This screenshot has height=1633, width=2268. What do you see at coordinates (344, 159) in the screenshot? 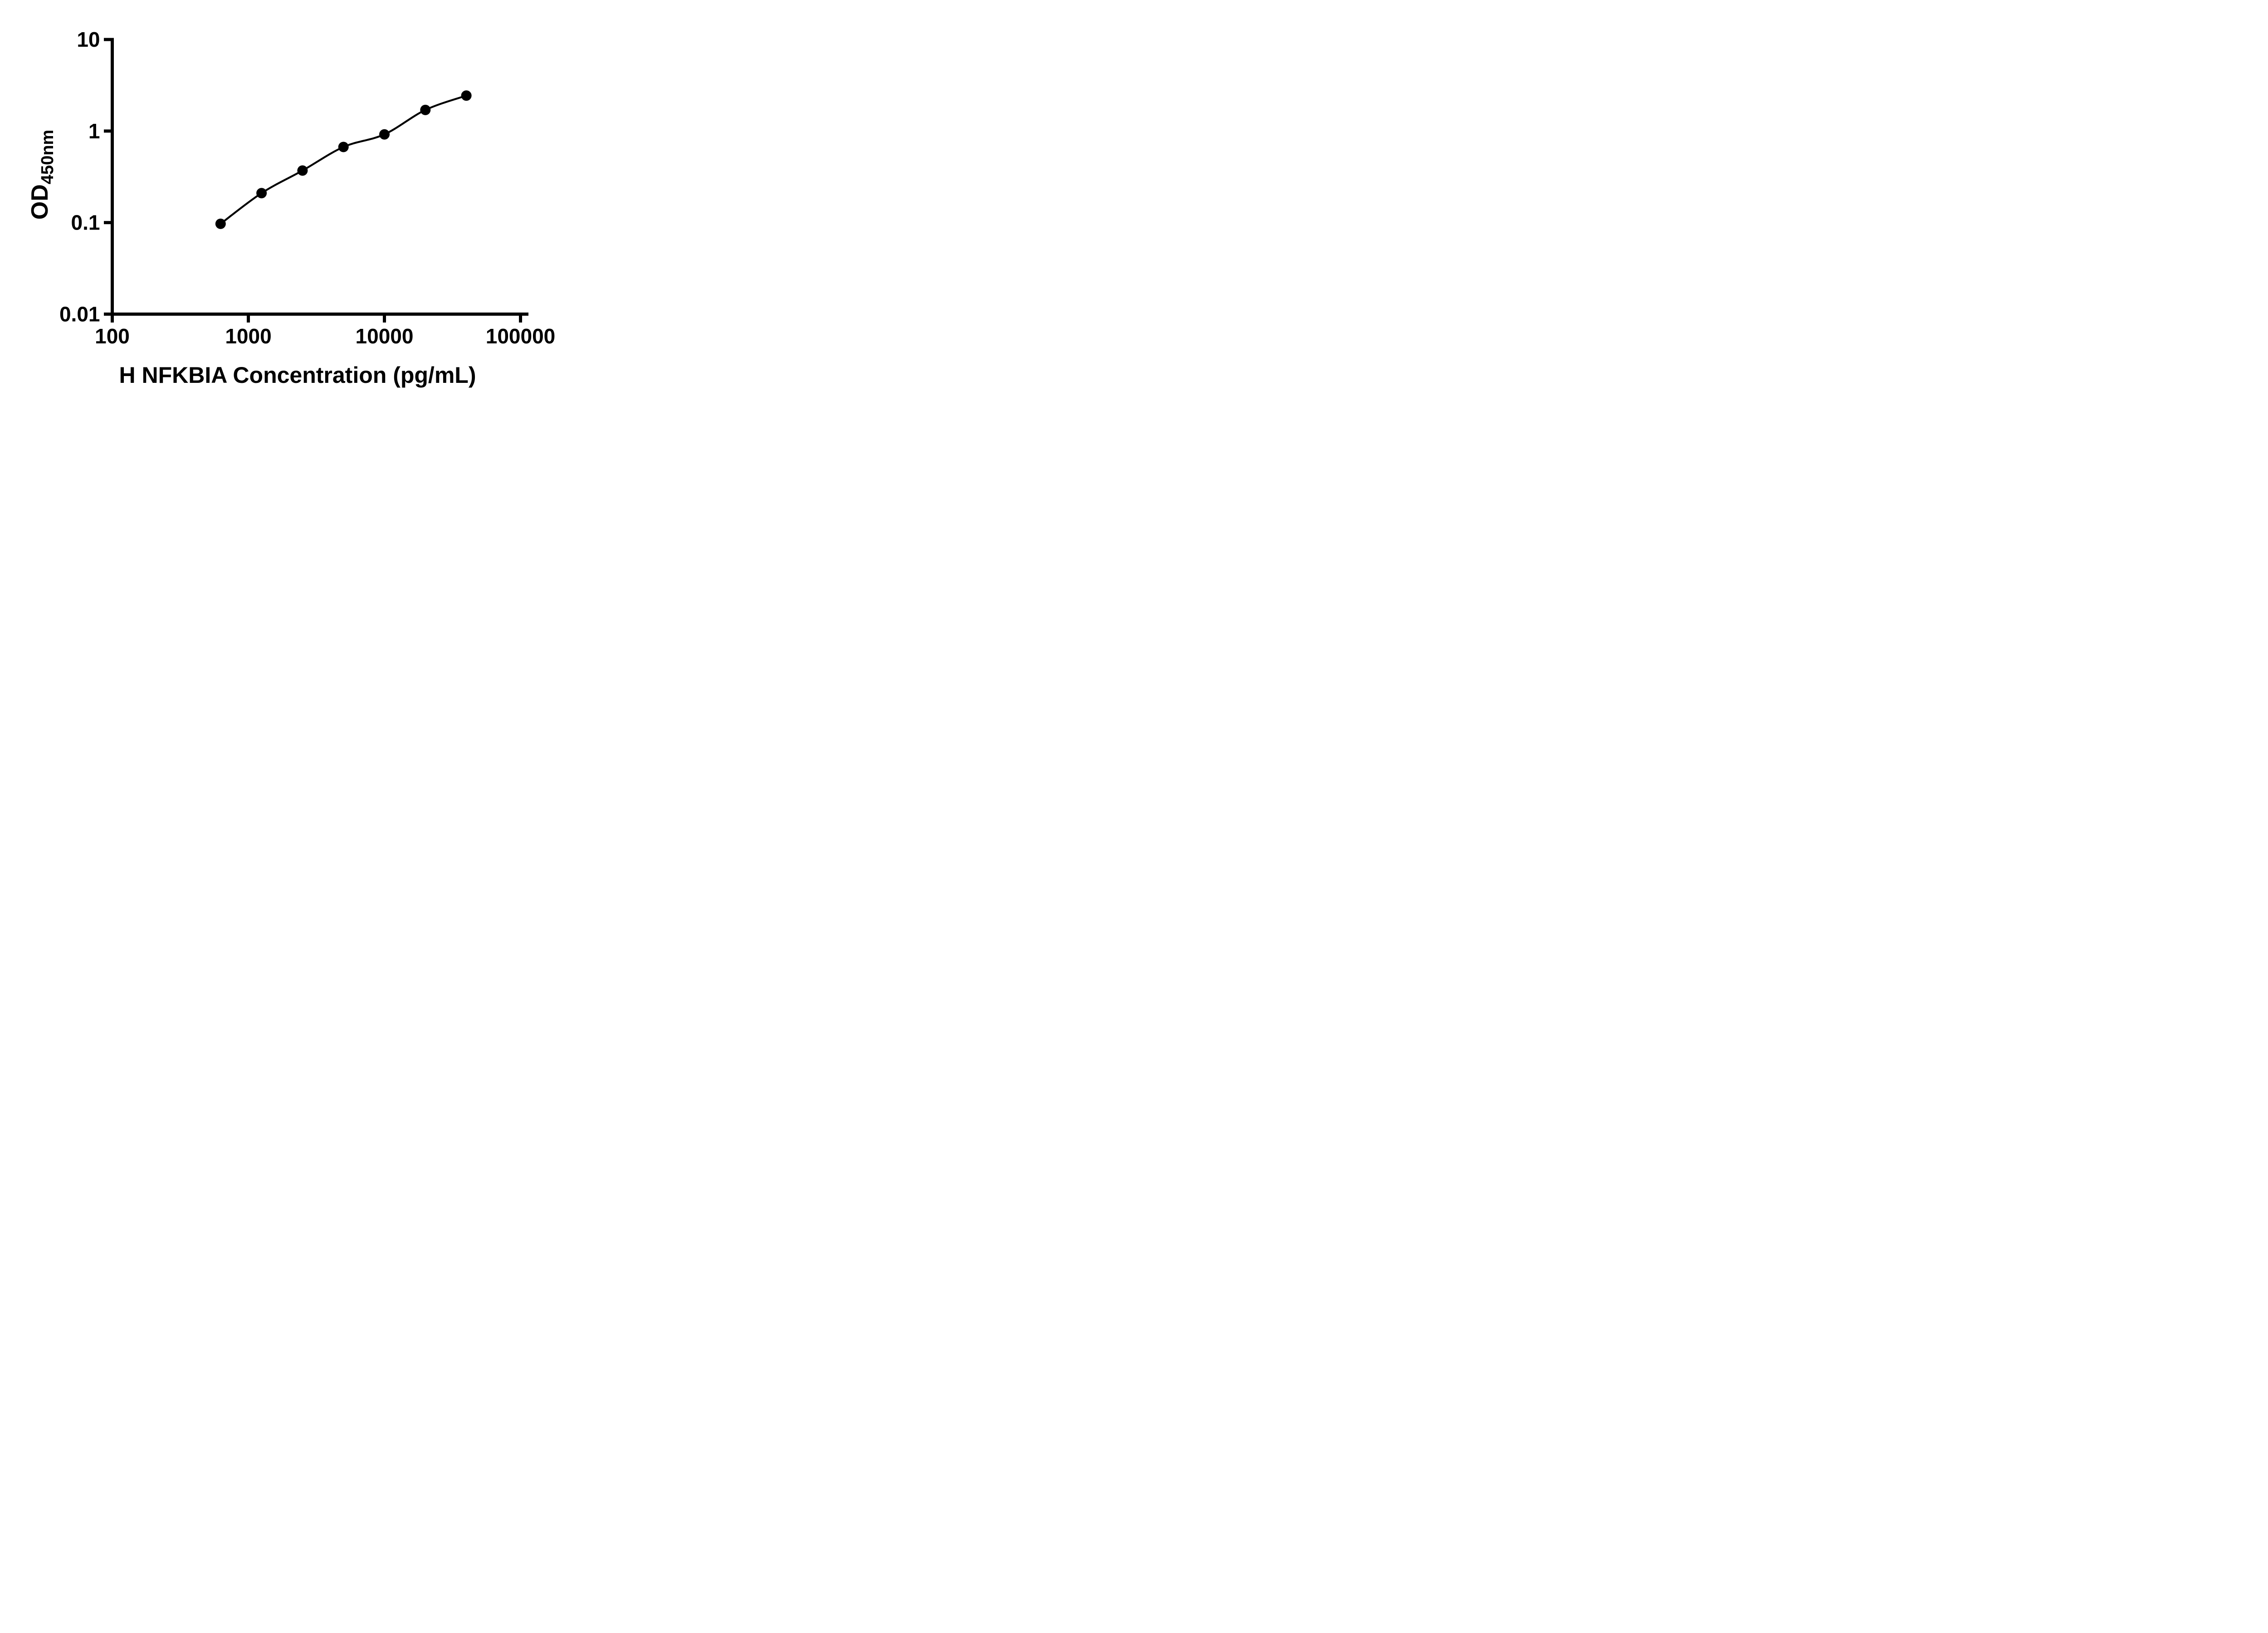
I see `standard-curve-line` at bounding box center [344, 159].